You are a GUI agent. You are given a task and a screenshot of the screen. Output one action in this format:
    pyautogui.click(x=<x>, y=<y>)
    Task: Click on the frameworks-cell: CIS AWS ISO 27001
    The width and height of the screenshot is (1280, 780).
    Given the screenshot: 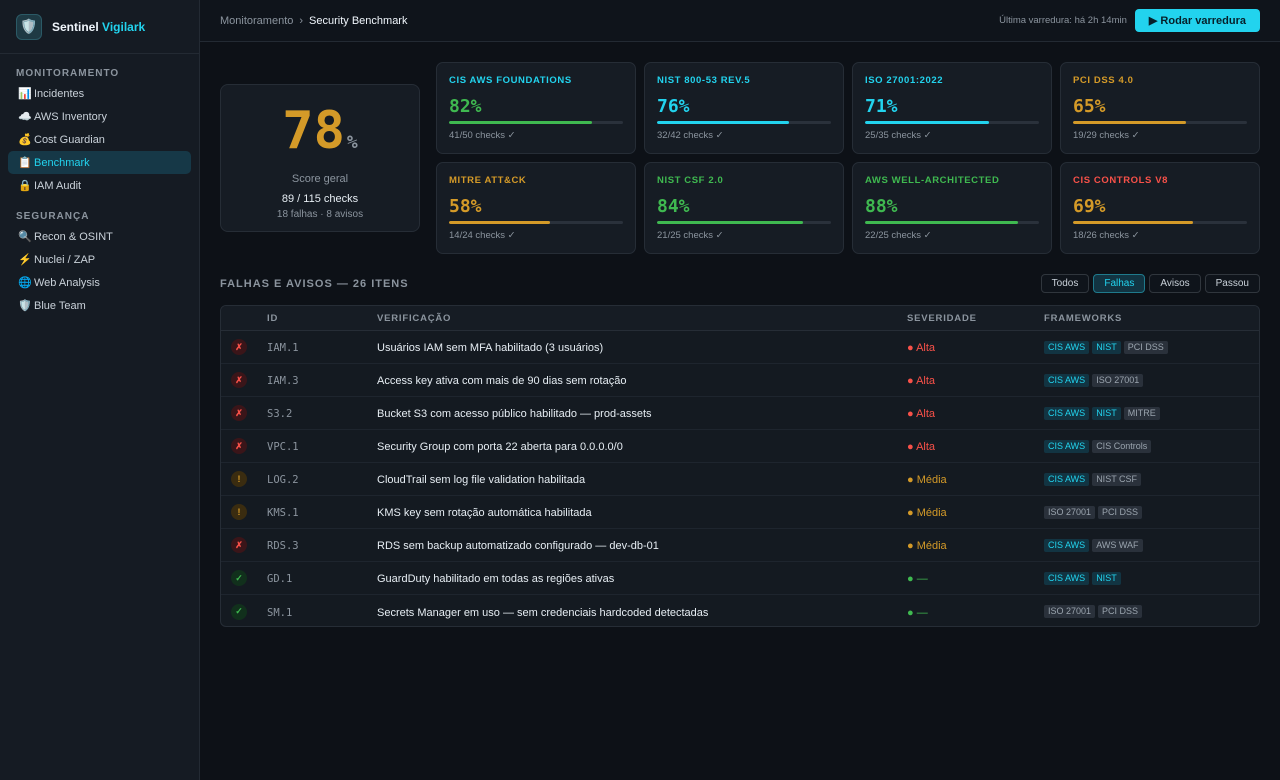 What is the action you would take?
    pyautogui.click(x=1151, y=380)
    